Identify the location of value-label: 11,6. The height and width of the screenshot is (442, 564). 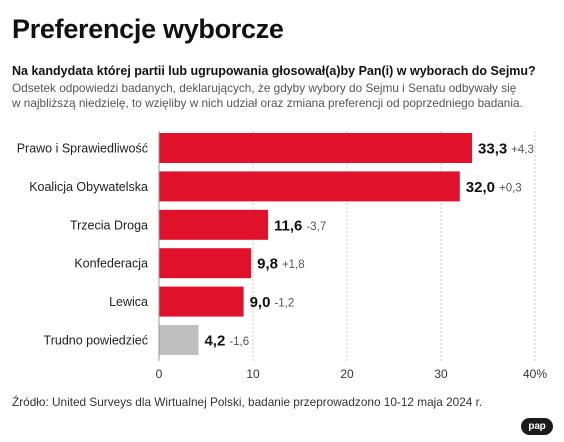
(288, 225).